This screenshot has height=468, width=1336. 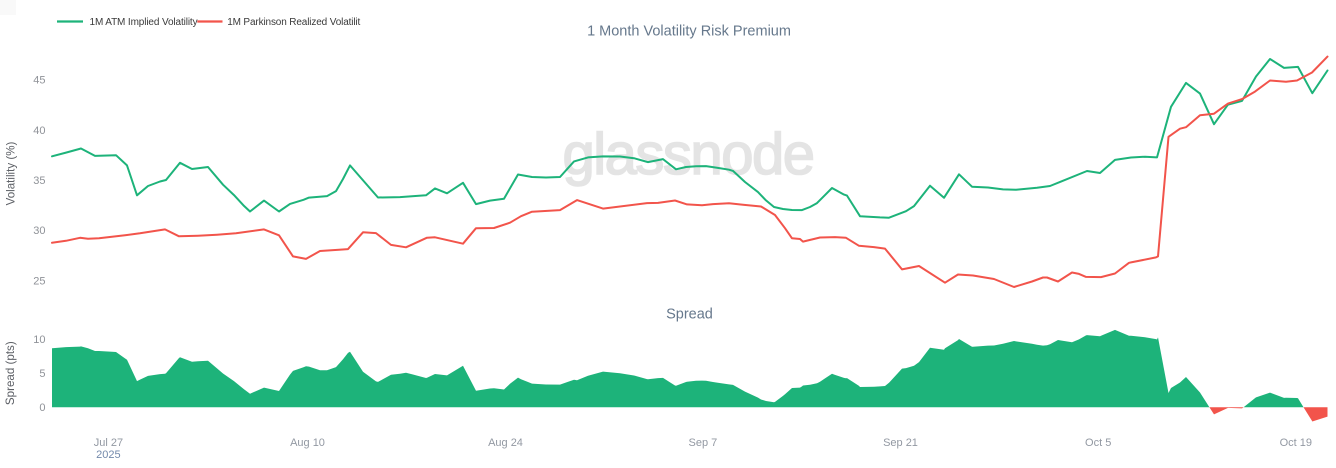 I want to click on svg-text: Oct 5, so click(x=1098, y=443).